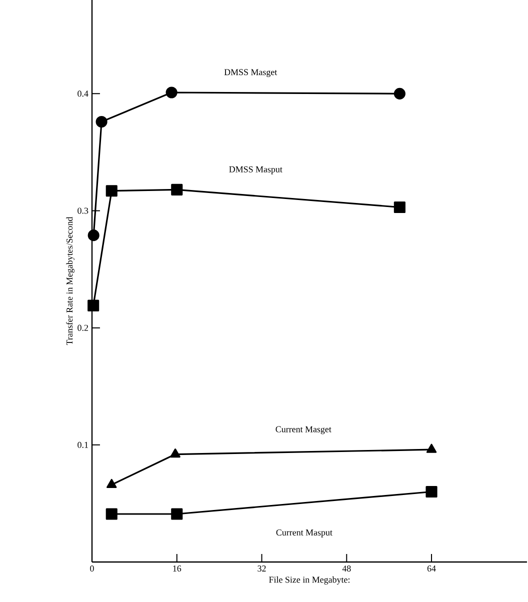 This screenshot has width=528, height=602. Describe the element at coordinates (262, 569) in the screenshot. I see `x-tick-label: 32` at that location.